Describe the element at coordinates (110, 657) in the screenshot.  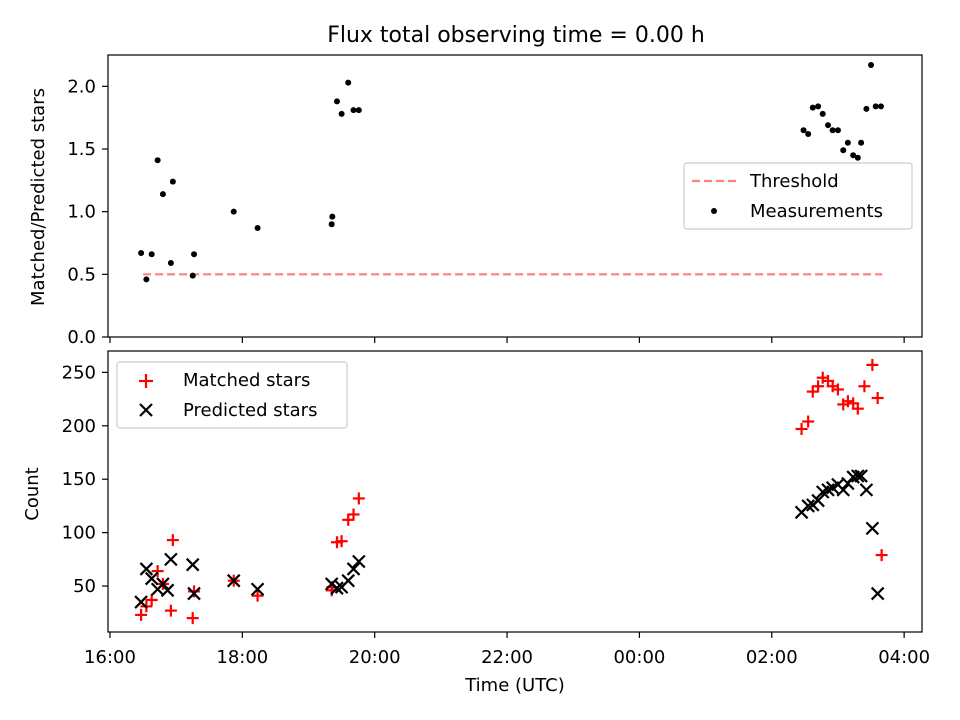
I see `count-x-tick-label: 16:00` at that location.